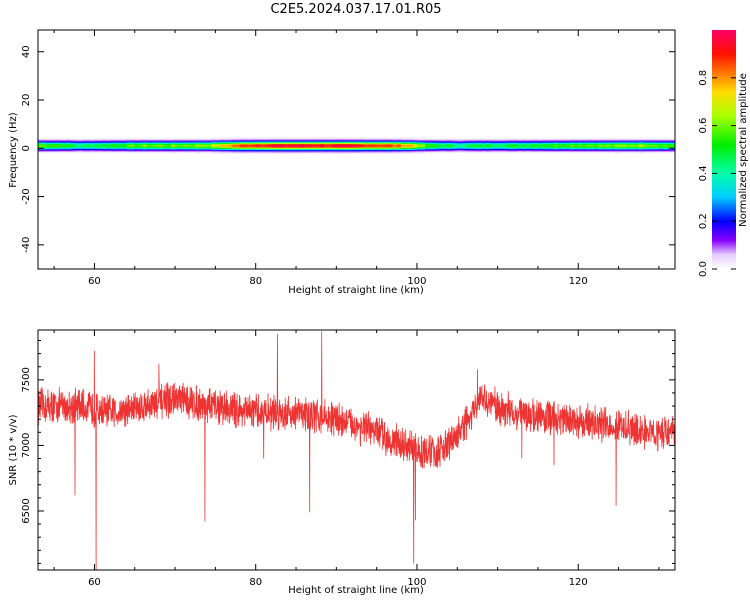 This screenshot has width=750, height=600. Describe the element at coordinates (416, 281) in the screenshot. I see `x-tick-label: 100` at that location.